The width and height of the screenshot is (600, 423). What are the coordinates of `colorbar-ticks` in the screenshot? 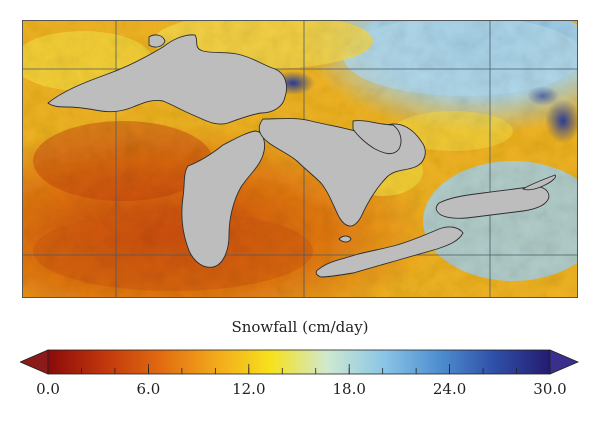 It's located at (299, 369).